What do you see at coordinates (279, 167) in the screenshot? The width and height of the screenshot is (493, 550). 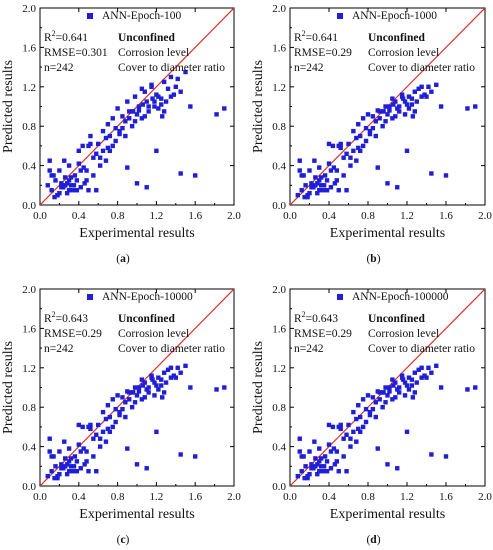 I see `y-tick-label: 0.4` at bounding box center [279, 167].